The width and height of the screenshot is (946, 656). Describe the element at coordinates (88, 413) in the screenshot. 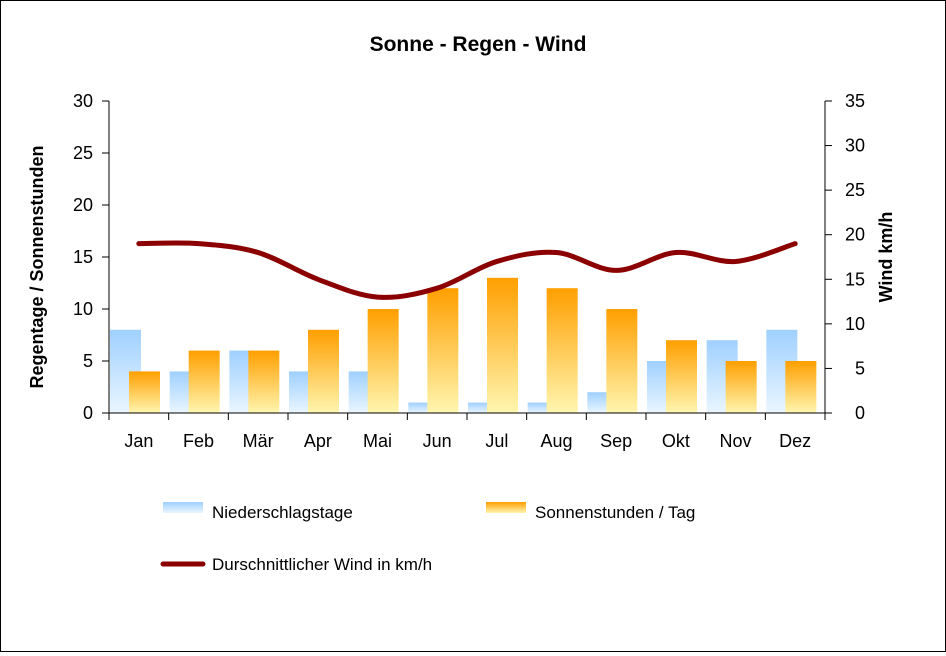

I see `y-tick-label: 0` at that location.